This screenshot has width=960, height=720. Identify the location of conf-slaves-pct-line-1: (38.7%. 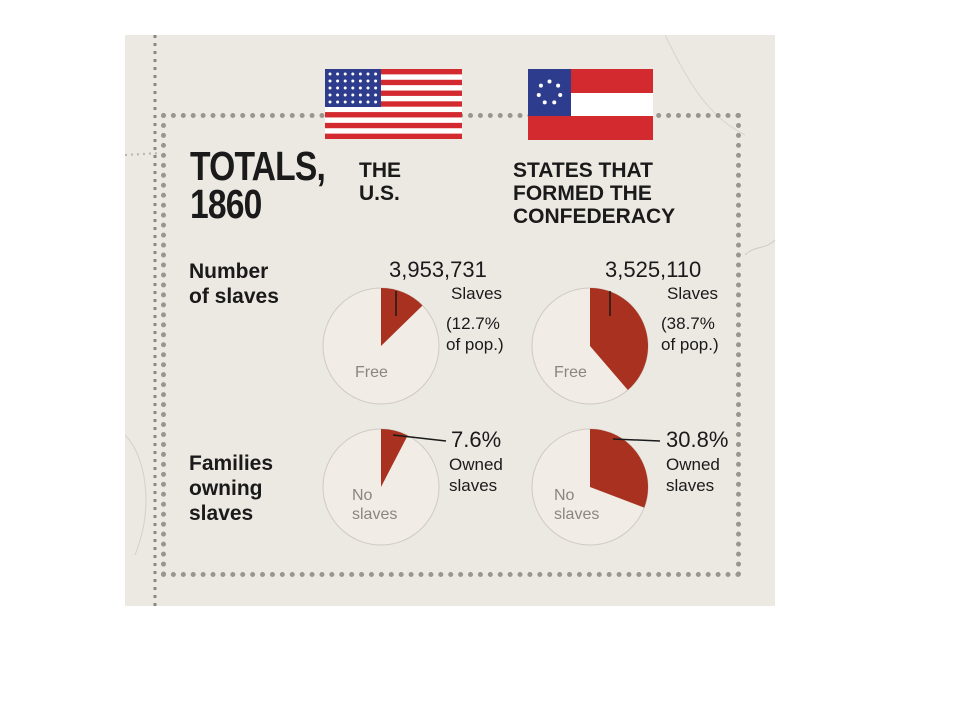
(688, 323).